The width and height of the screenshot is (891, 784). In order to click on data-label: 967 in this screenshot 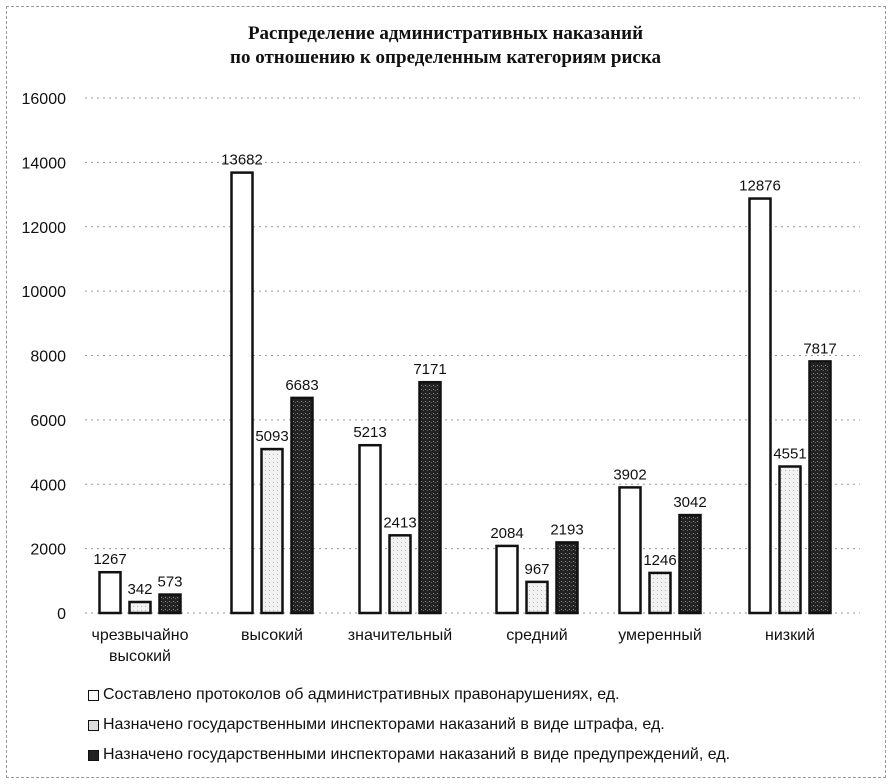, I will do `click(536, 569)`.